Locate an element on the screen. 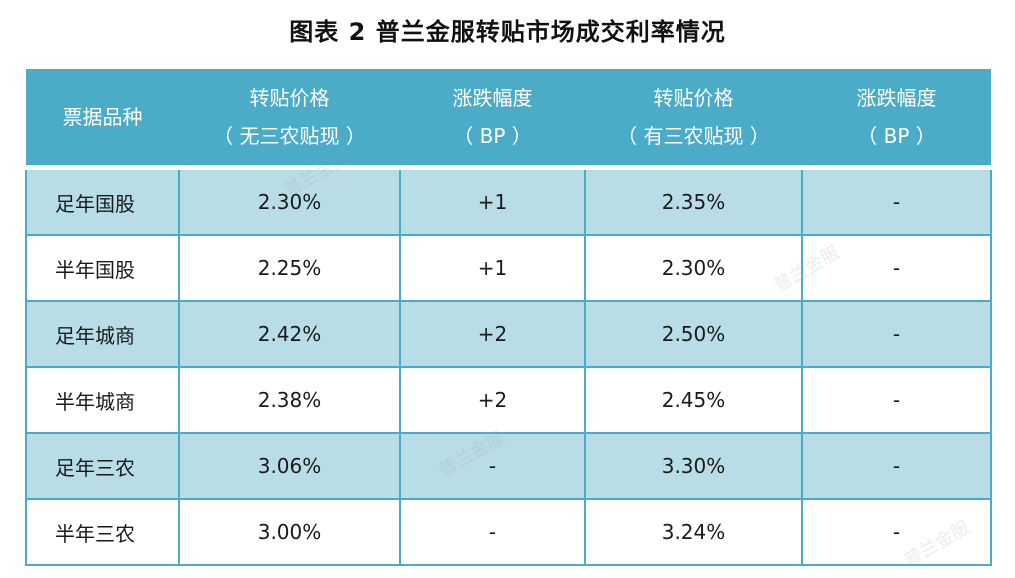  cell-price-with-sannong: 2.30% is located at coordinates (694, 268).